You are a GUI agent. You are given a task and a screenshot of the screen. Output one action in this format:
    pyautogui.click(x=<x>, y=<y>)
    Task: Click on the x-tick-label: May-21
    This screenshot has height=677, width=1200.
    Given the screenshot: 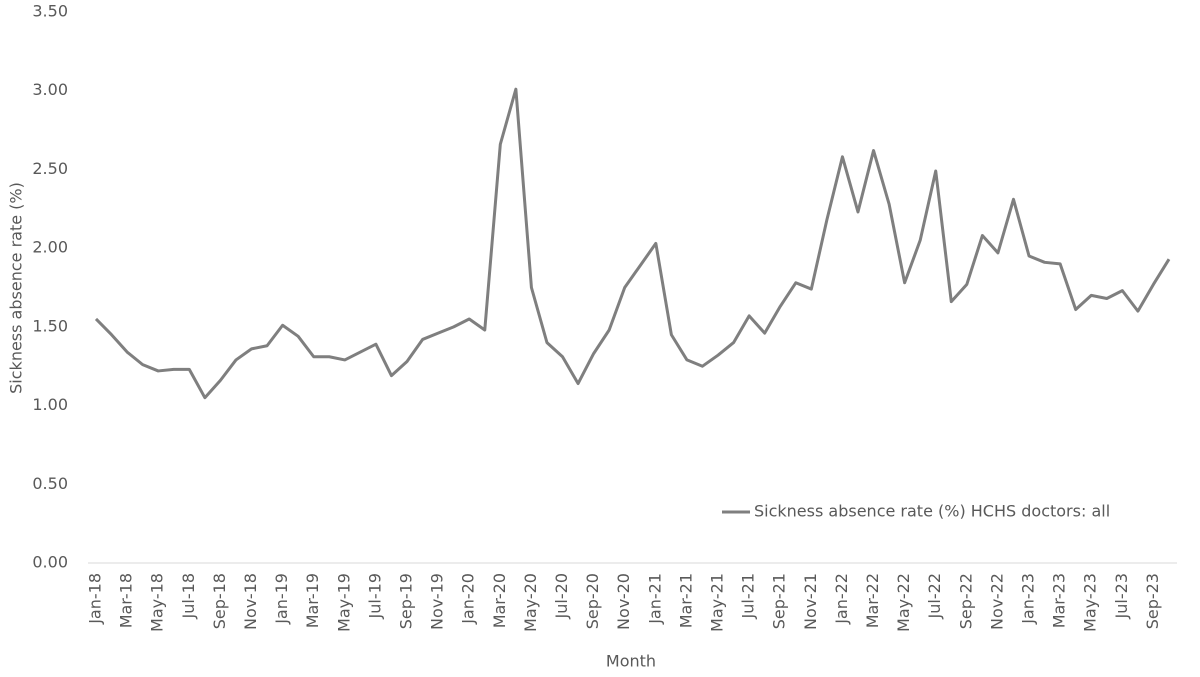 What is the action you would take?
    pyautogui.click(x=717, y=602)
    